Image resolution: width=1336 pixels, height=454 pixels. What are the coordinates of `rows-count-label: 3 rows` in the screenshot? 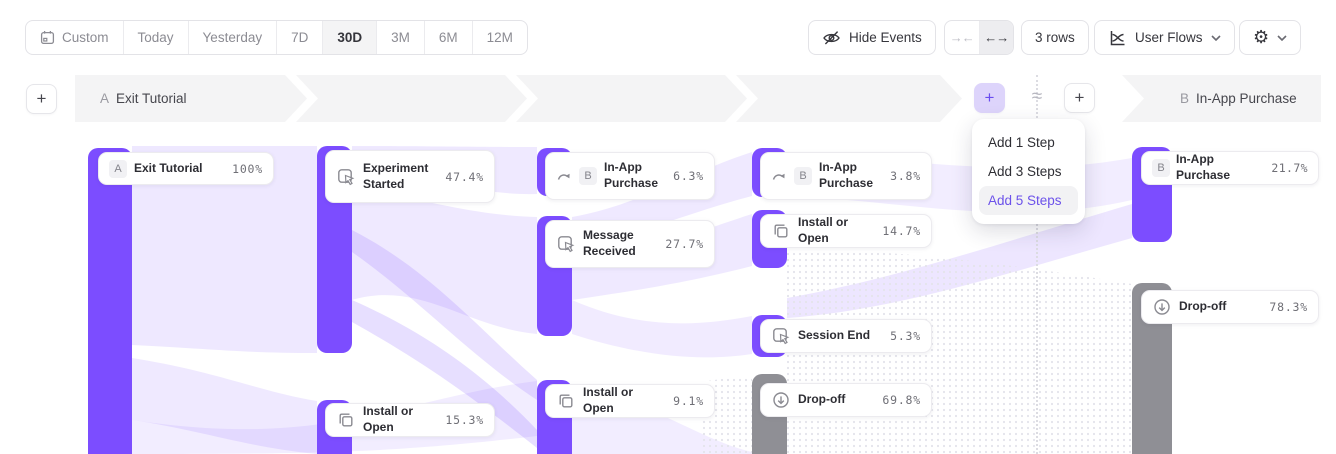 It's located at (1055, 37).